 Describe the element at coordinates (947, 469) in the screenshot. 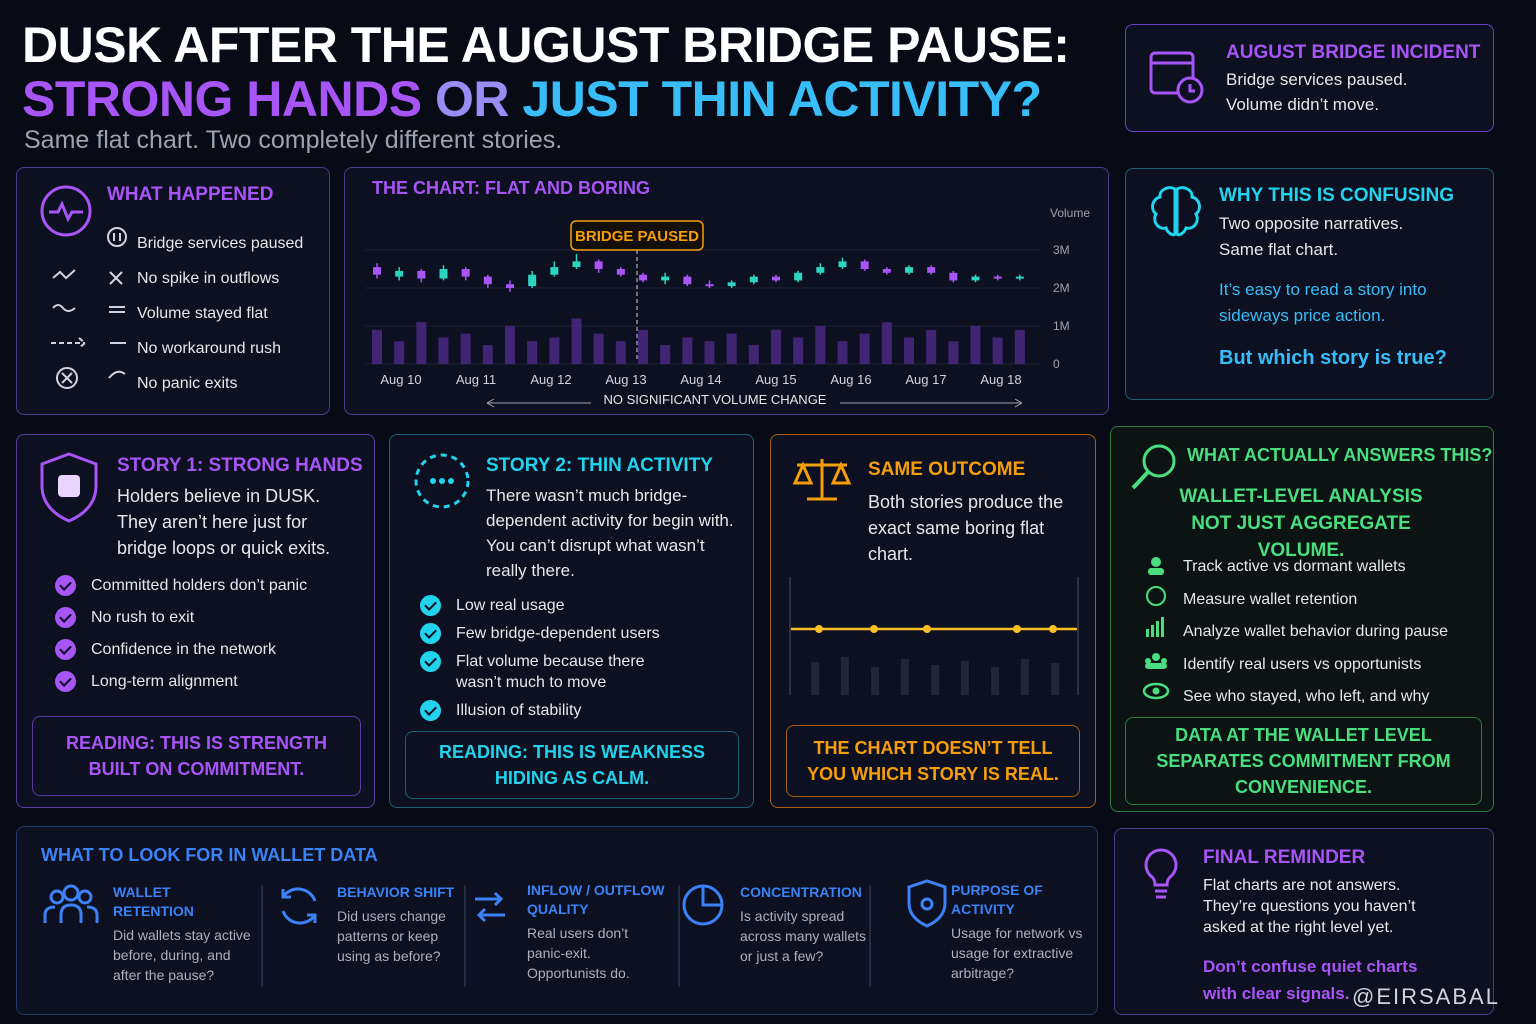

I see `same-title: SAME OUTCOME` at that location.